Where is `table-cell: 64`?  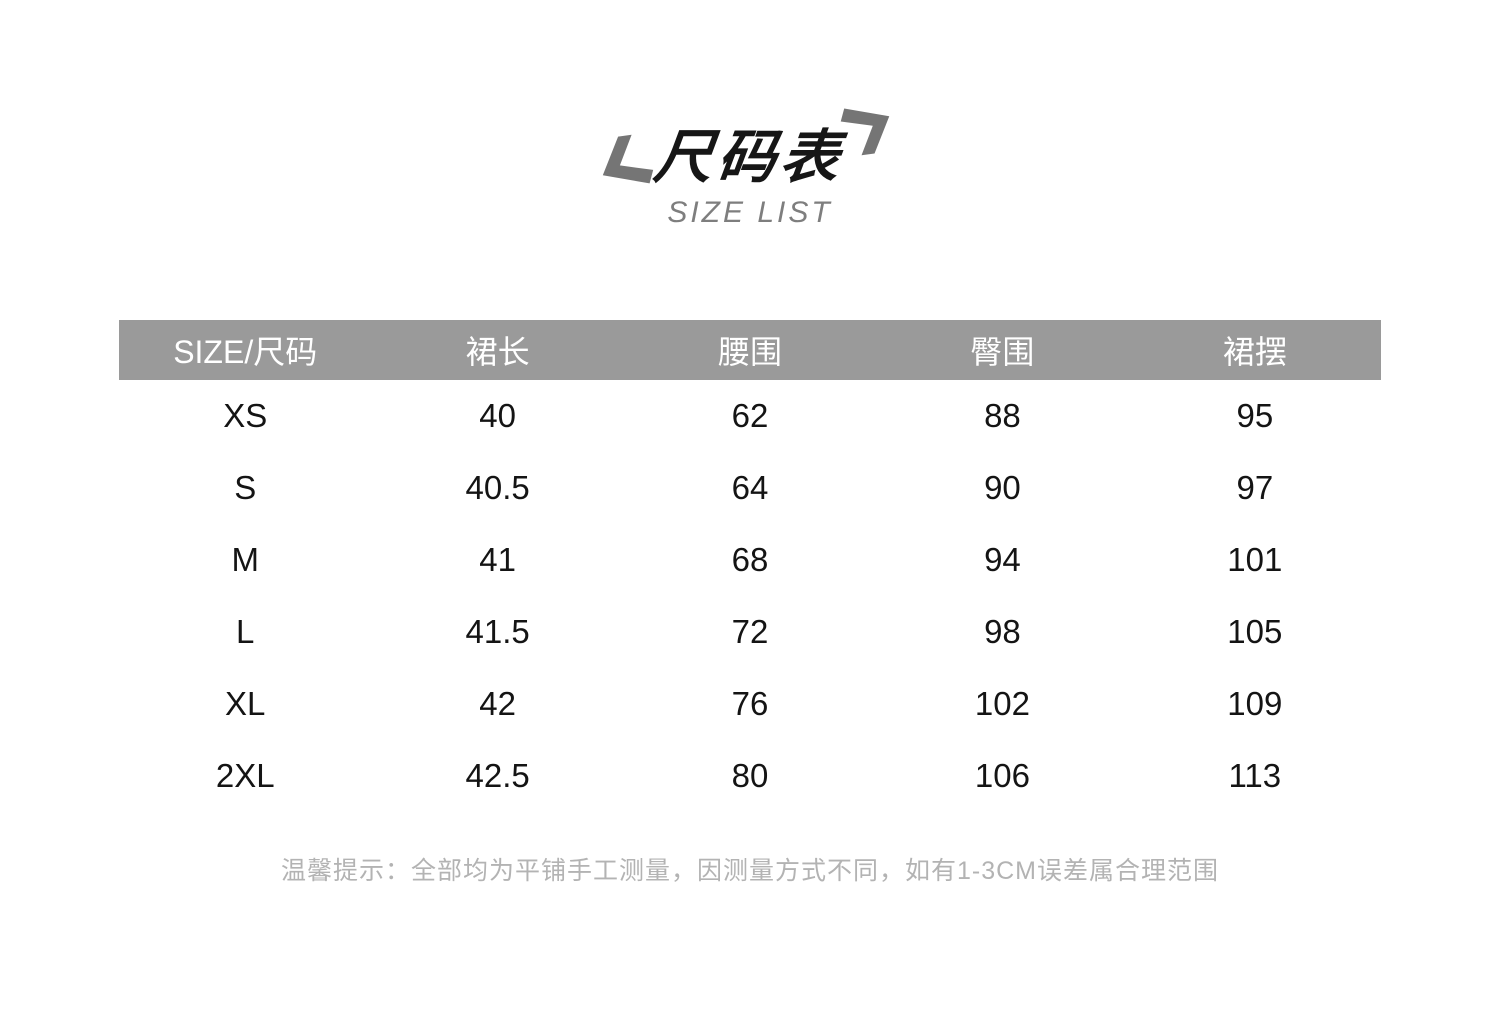
table-cell: 64 is located at coordinates (750, 487).